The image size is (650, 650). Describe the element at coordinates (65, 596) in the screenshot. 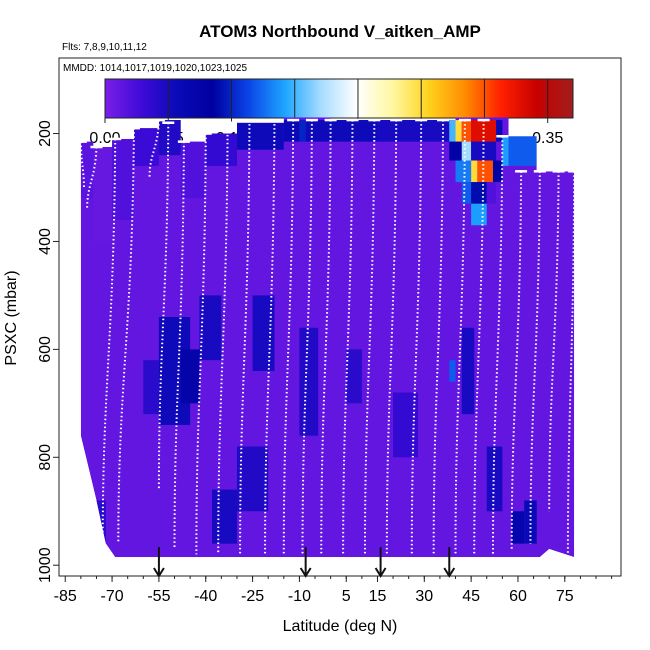

I see `x-tick-label: -85` at that location.